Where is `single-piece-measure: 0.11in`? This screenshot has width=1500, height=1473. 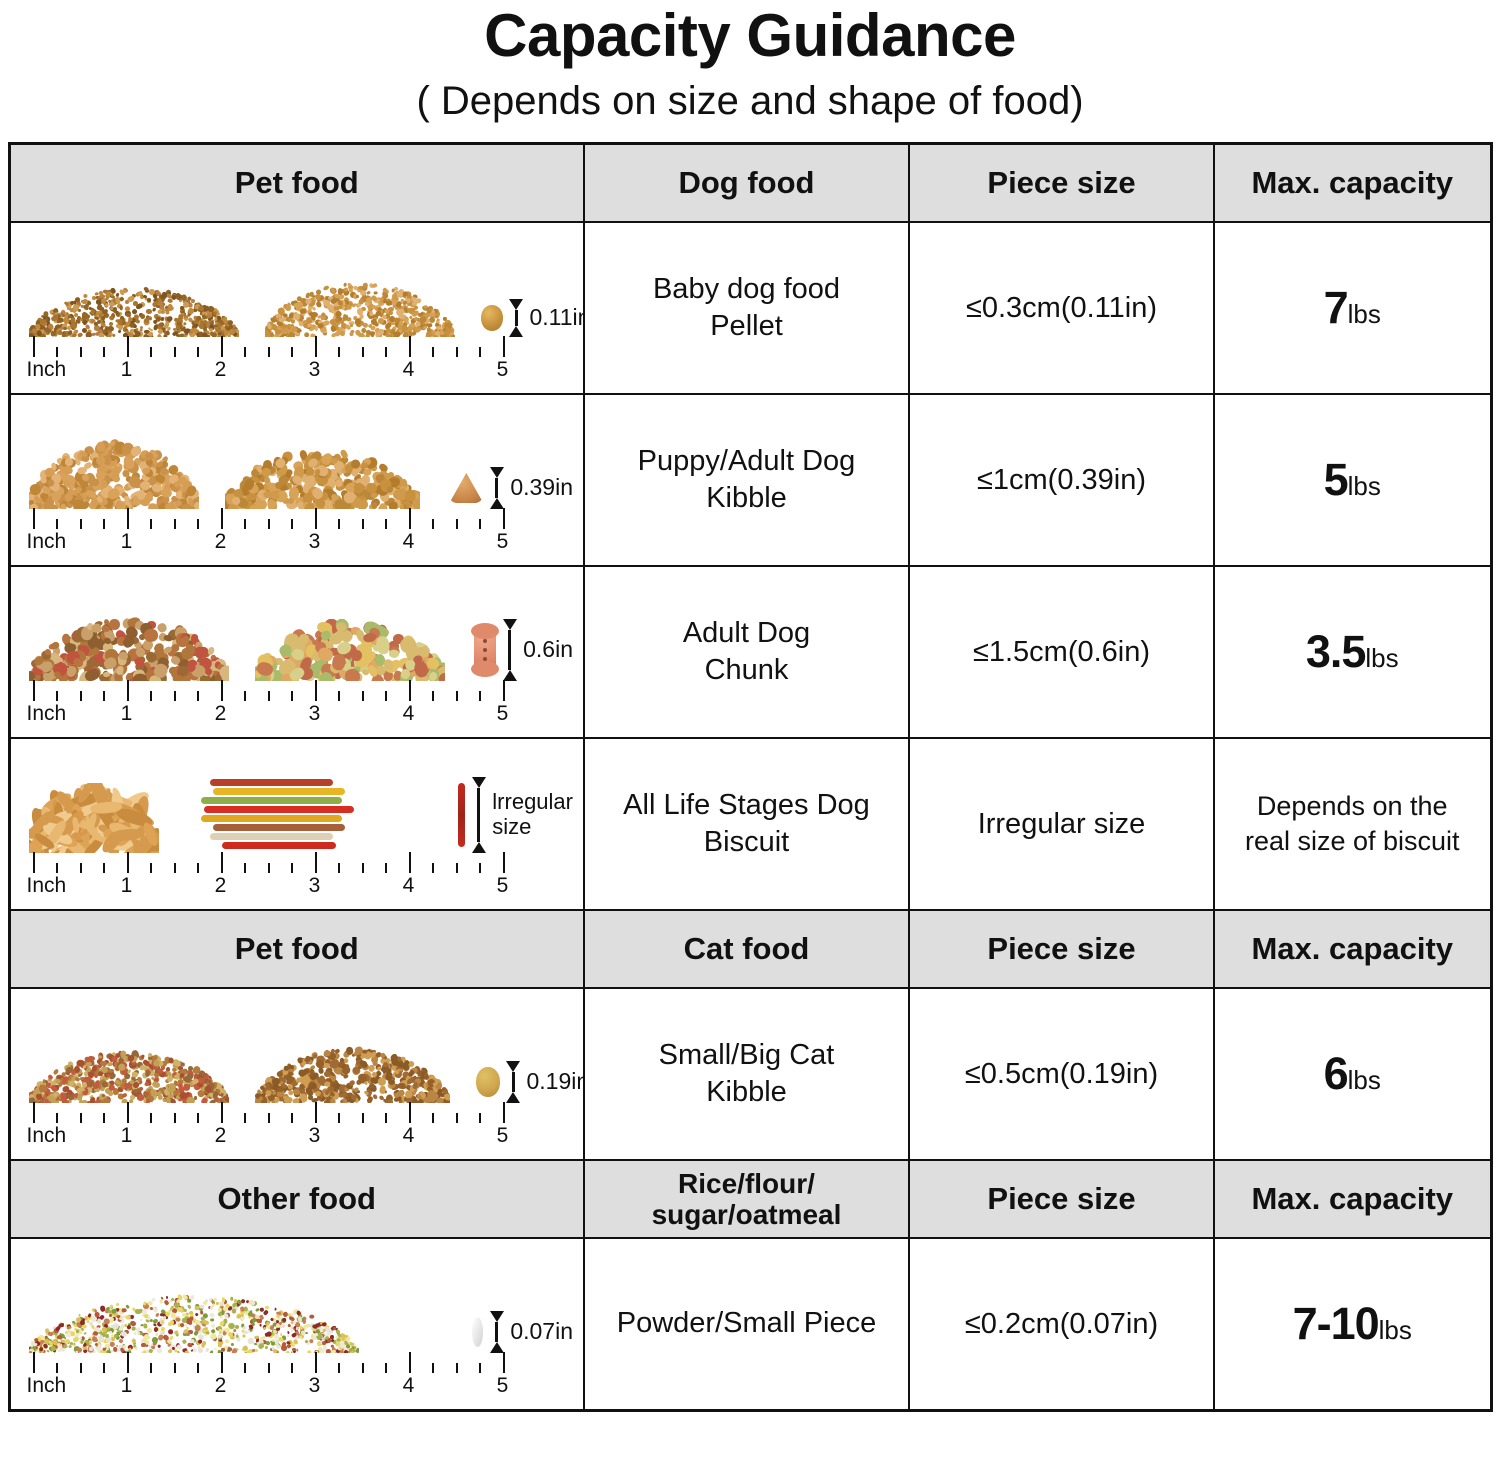
single-piece-measure: 0.11in is located at coordinates (532, 318).